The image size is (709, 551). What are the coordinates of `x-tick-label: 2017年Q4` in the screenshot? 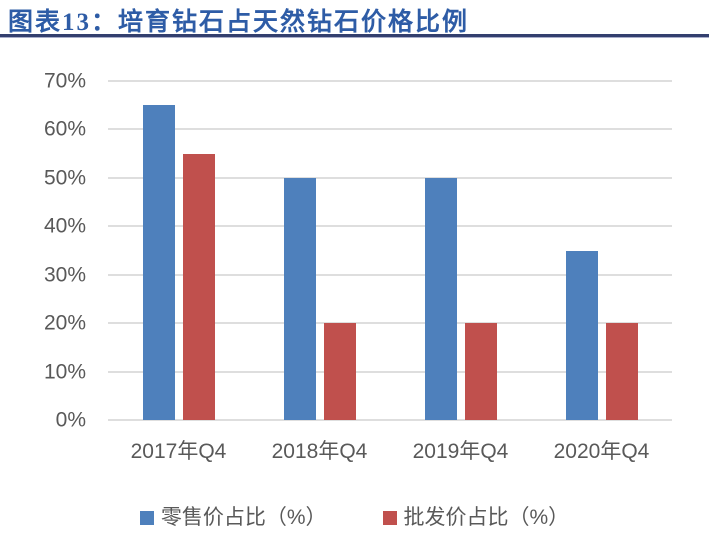 It's located at (178, 451).